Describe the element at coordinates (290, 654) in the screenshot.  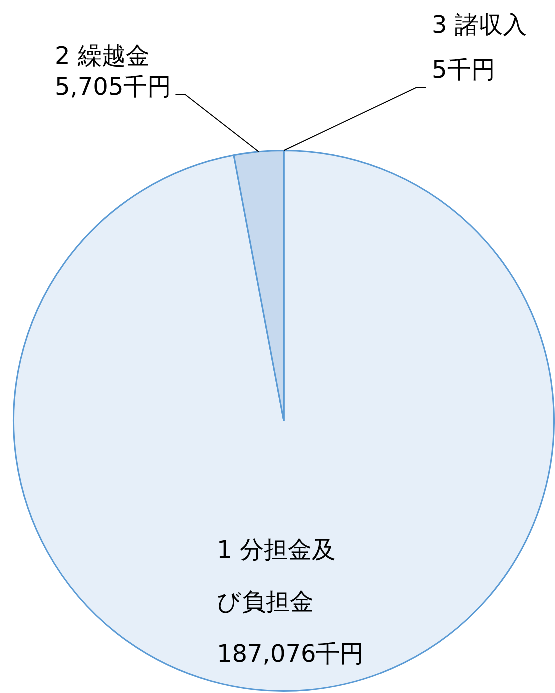
I see `data-label: 187,076千円` at that location.